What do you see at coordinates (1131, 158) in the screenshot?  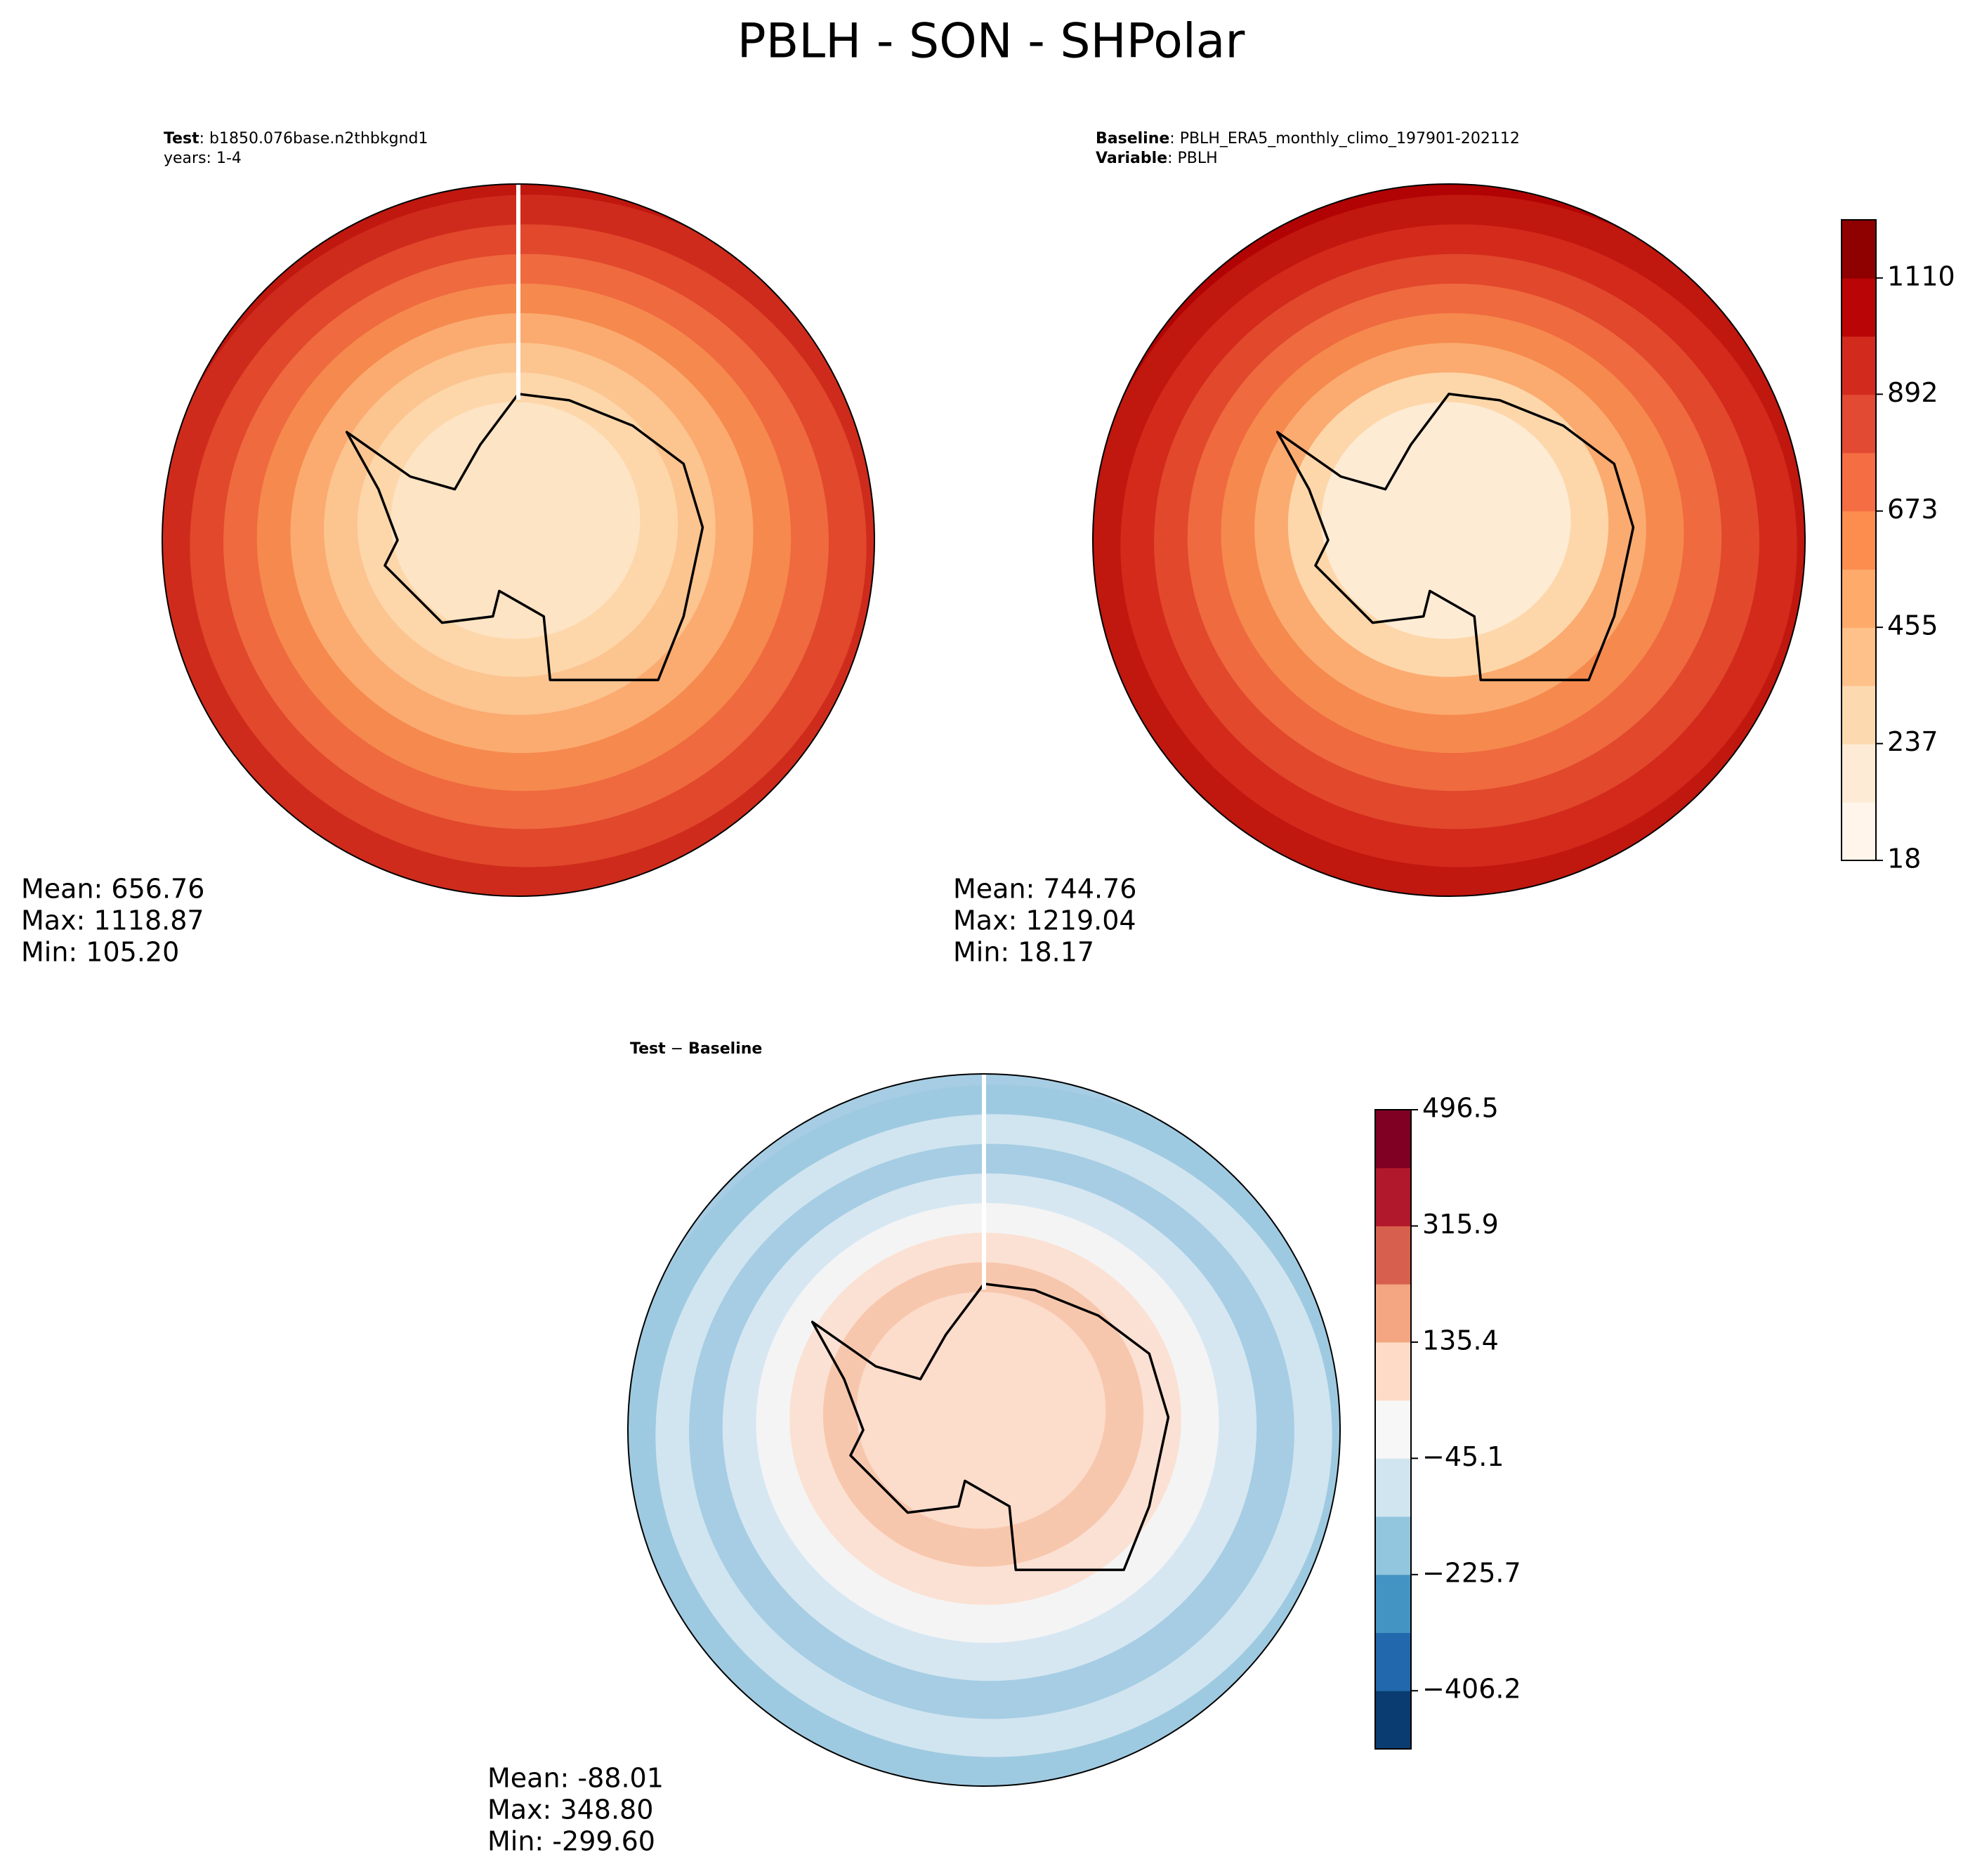 I see `header-segment: Variable` at bounding box center [1131, 158].